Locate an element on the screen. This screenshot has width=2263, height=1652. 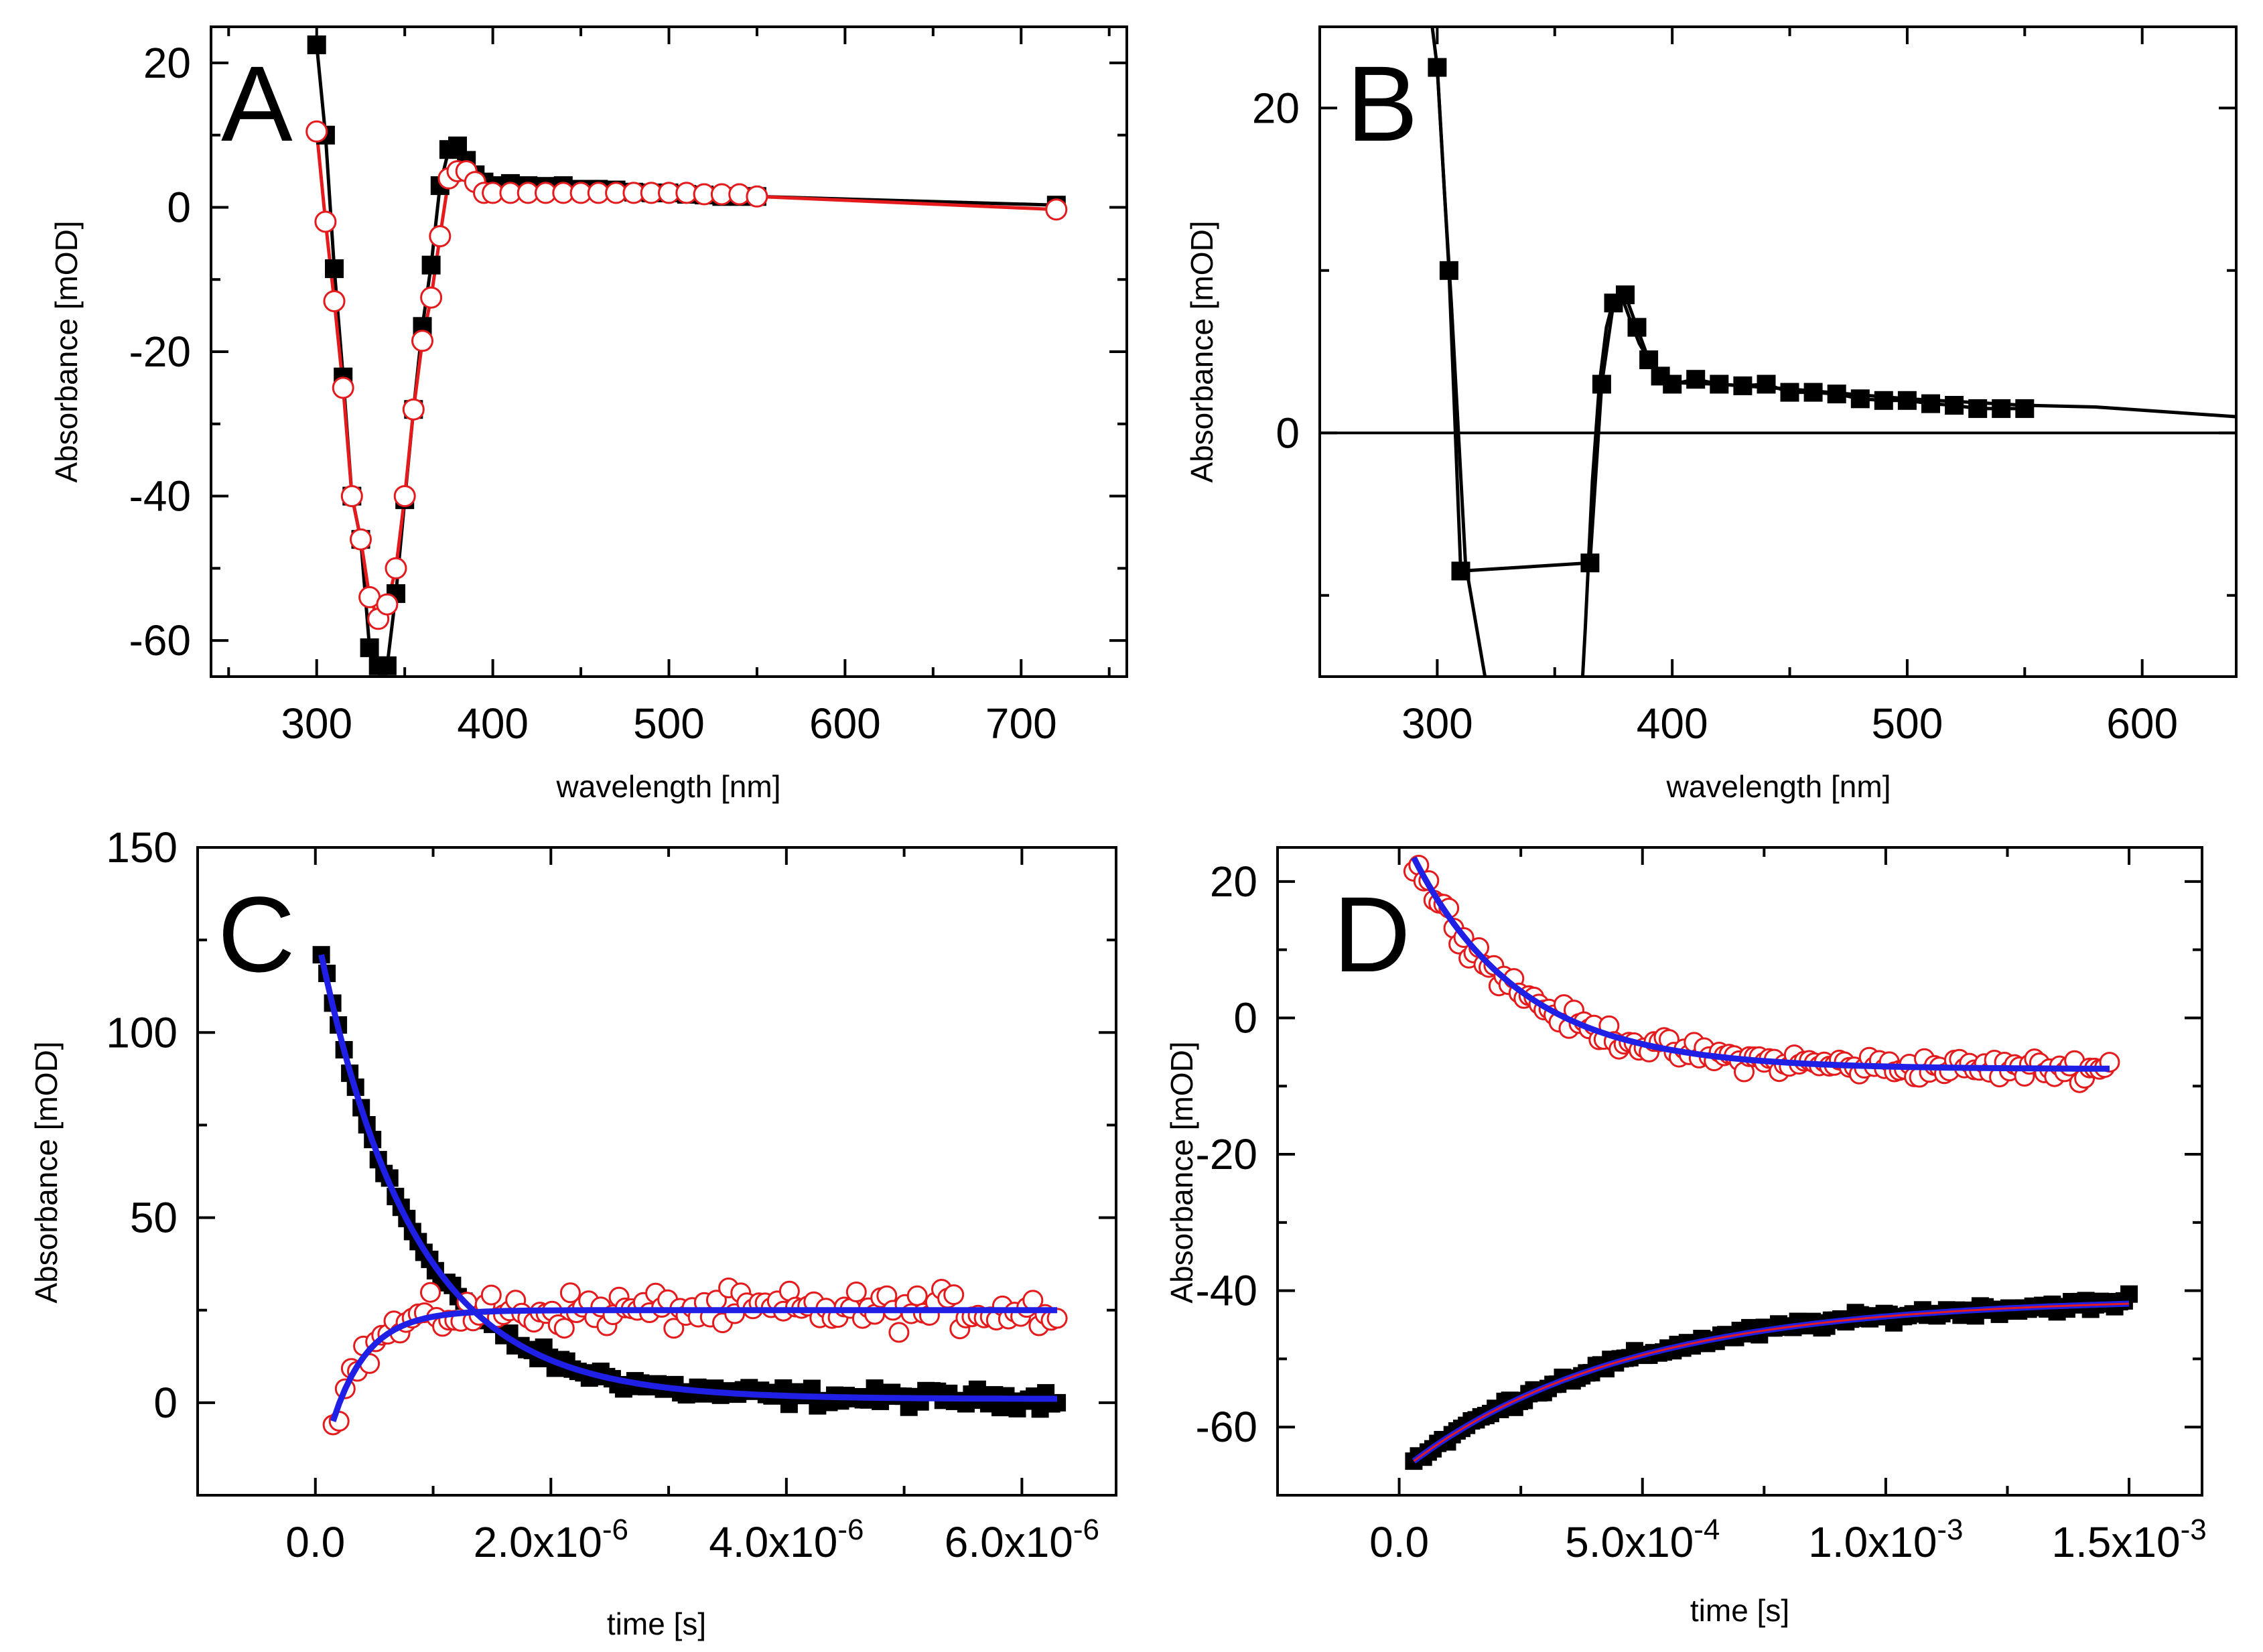
y-tick-label: -60 is located at coordinates (160, 640).